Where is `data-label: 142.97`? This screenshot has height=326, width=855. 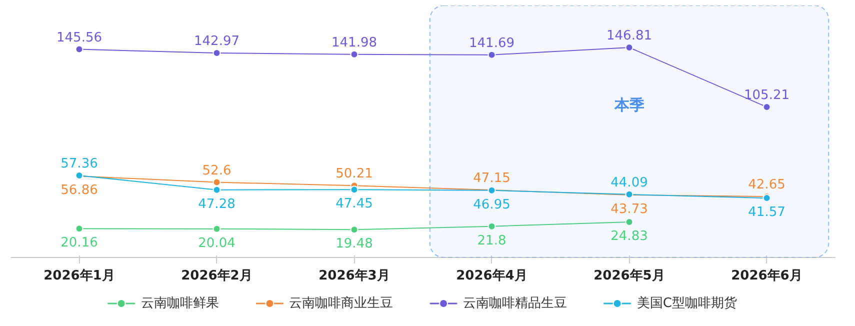 data-label: 142.97 is located at coordinates (217, 41).